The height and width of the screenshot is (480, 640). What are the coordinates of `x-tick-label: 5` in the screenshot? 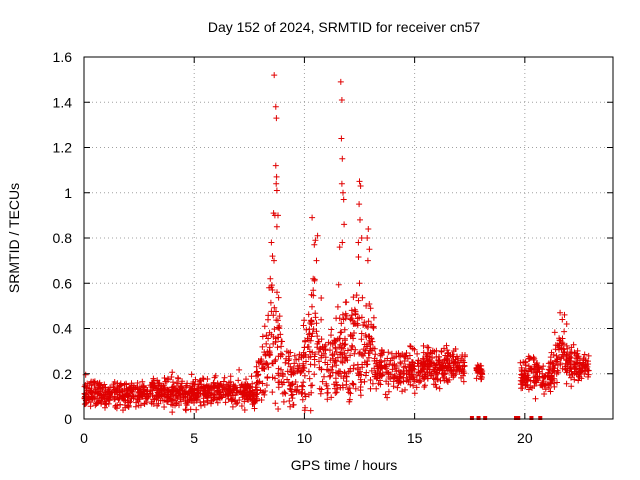 It's located at (194, 438).